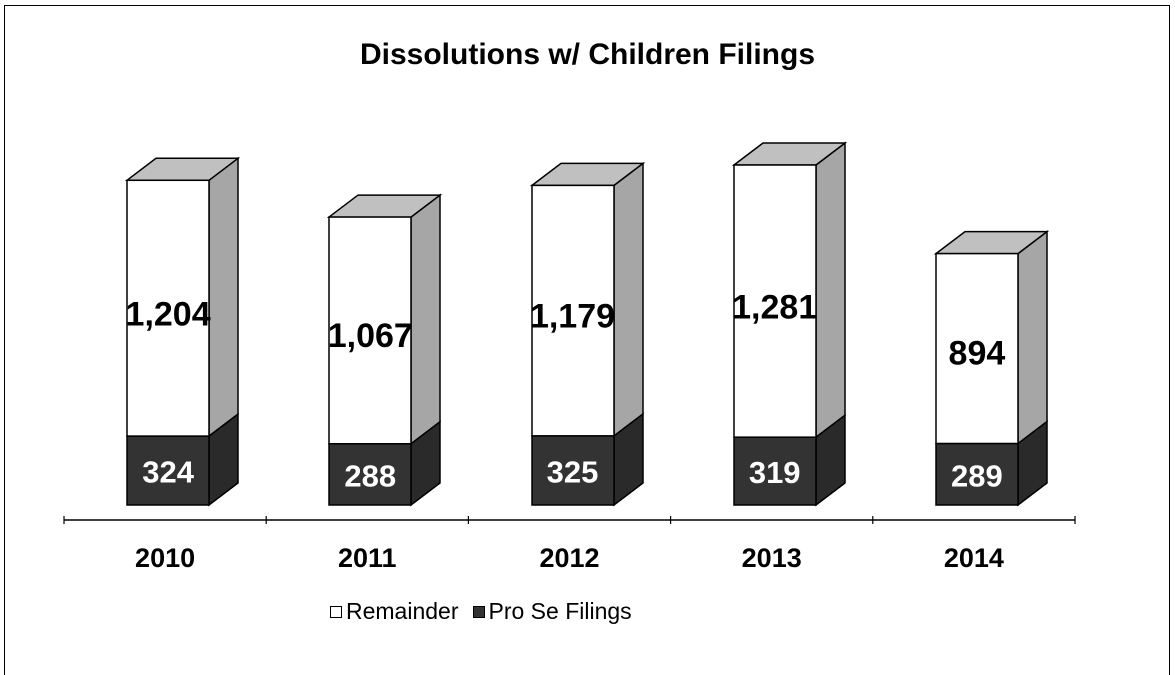 This screenshot has height=675, width=1175. I want to click on data-label-pro-se: 289, so click(977, 475).